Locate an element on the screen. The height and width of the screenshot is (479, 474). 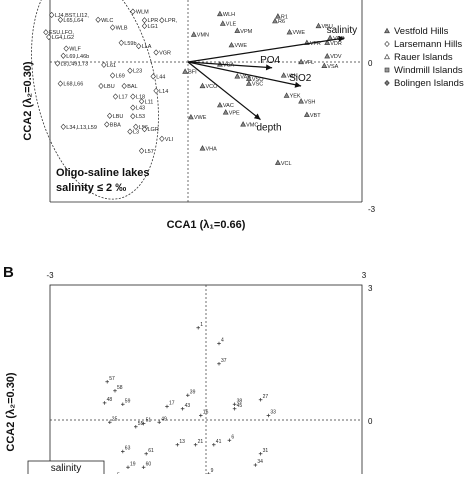
site-label: WLF is located at coordinates (75, 50).